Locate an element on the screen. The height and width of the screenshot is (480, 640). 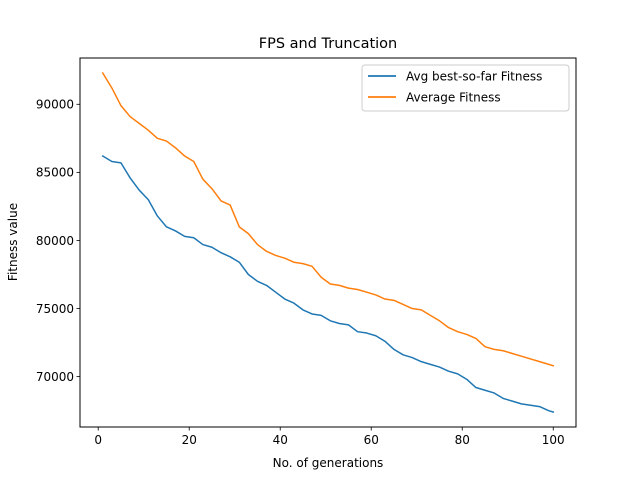
legend-box is located at coordinates (465, 88).